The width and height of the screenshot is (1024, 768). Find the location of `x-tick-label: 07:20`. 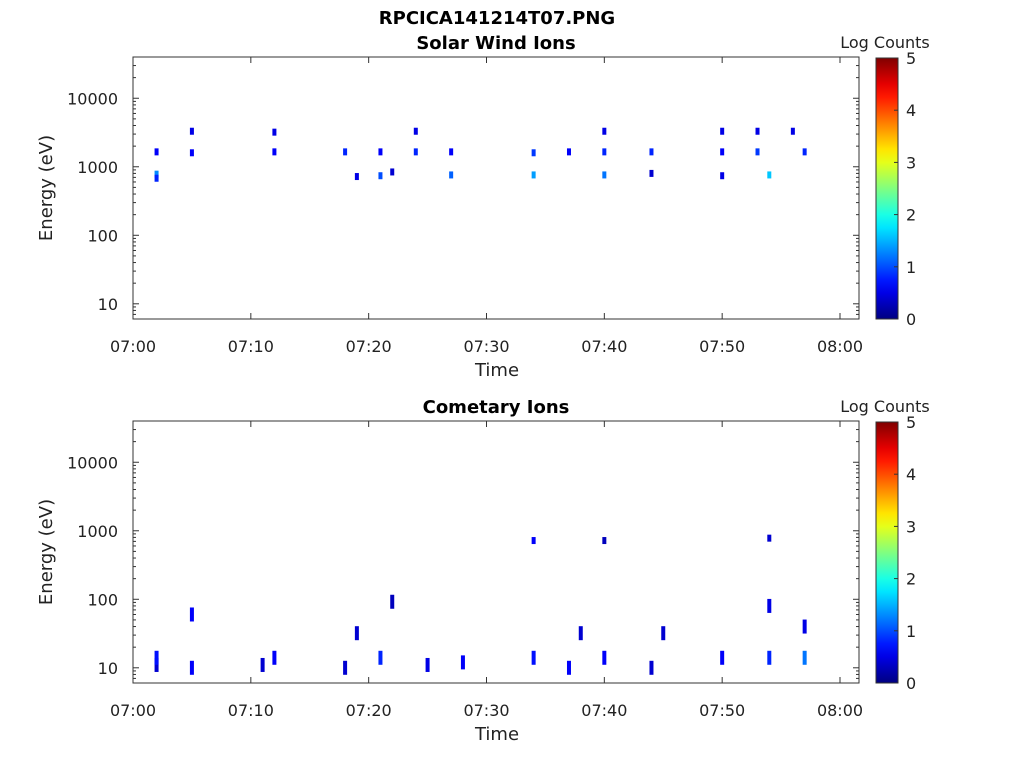

x-tick-label: 07:20 is located at coordinates (369, 710).